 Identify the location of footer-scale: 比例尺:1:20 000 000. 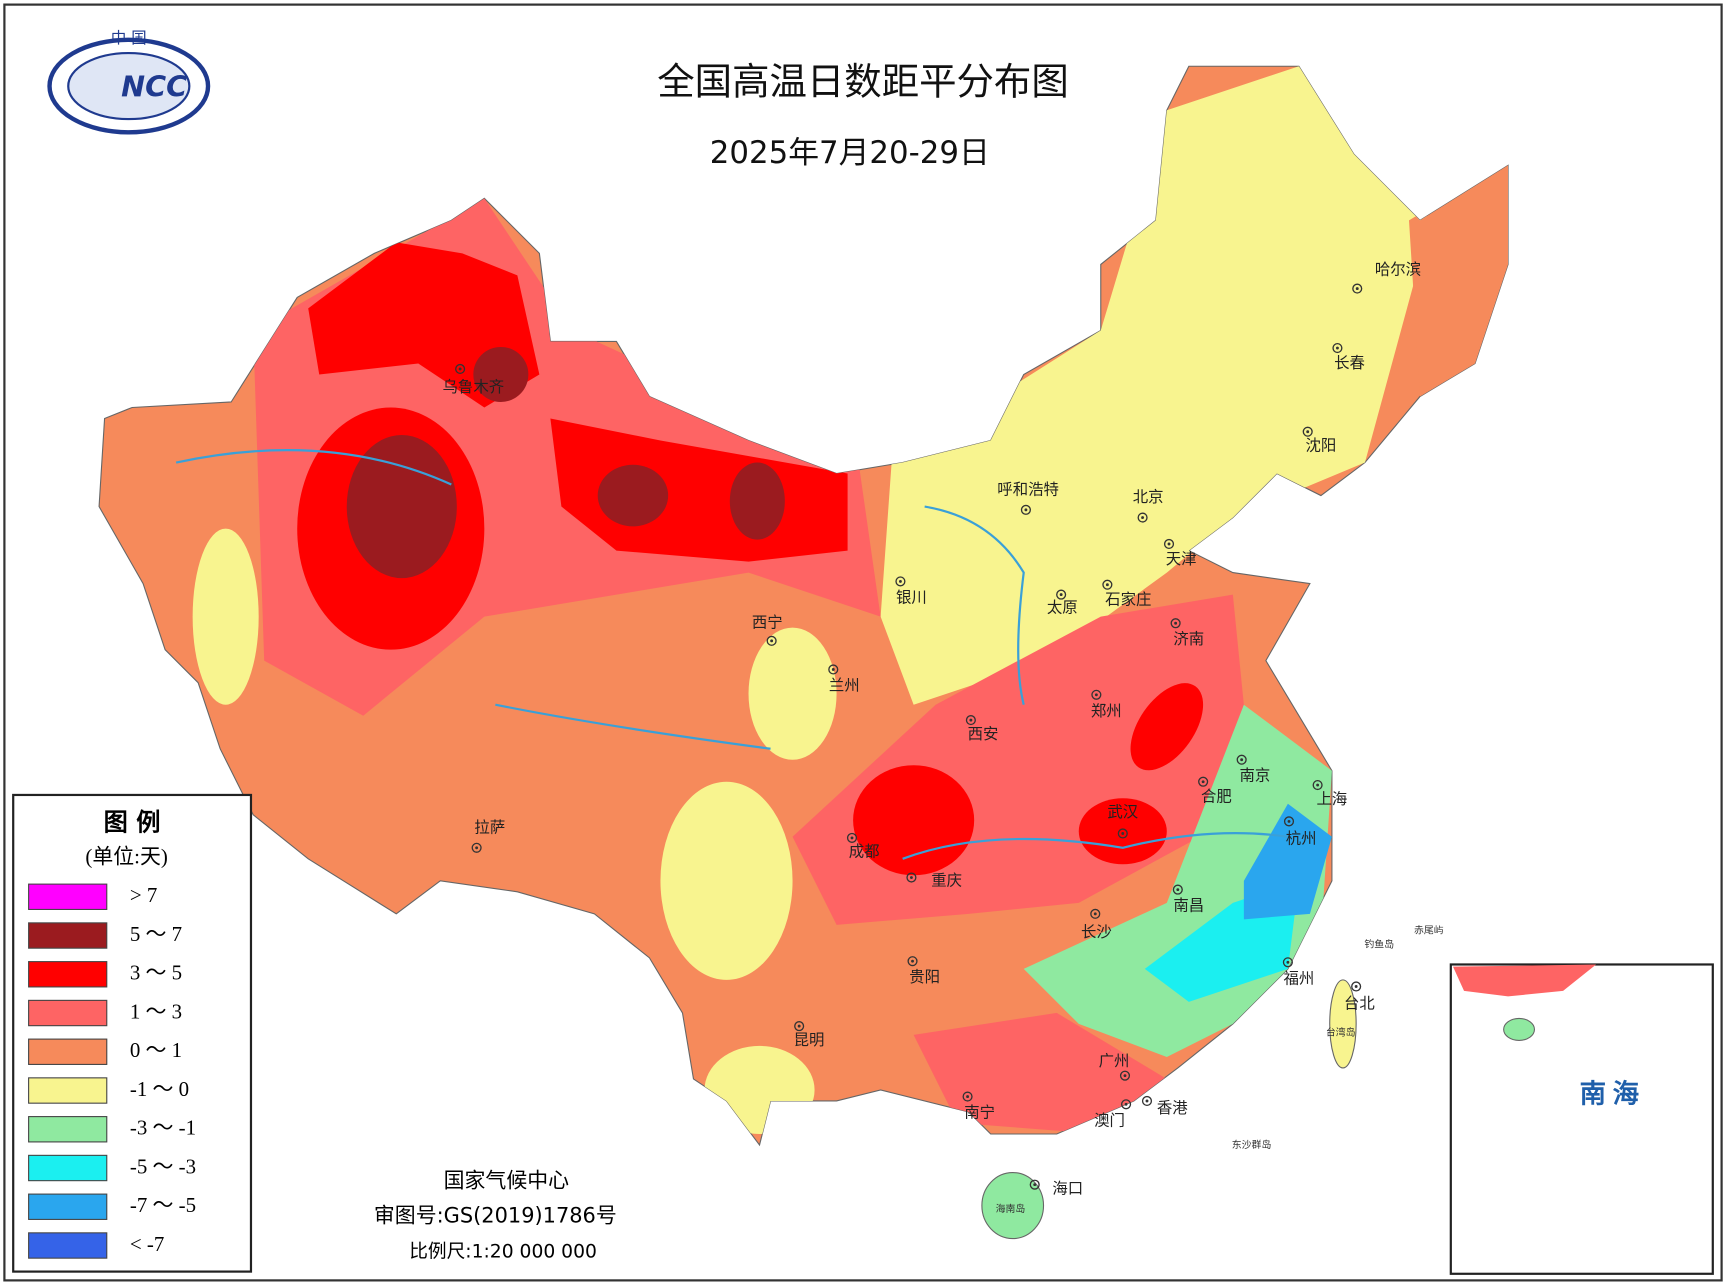
(503, 1251).